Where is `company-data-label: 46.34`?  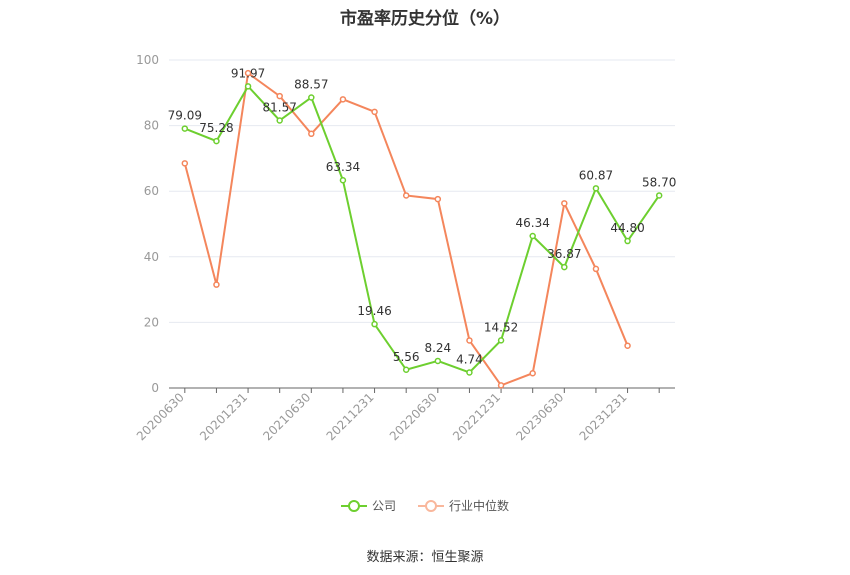 company-data-label: 46.34 is located at coordinates (533, 223).